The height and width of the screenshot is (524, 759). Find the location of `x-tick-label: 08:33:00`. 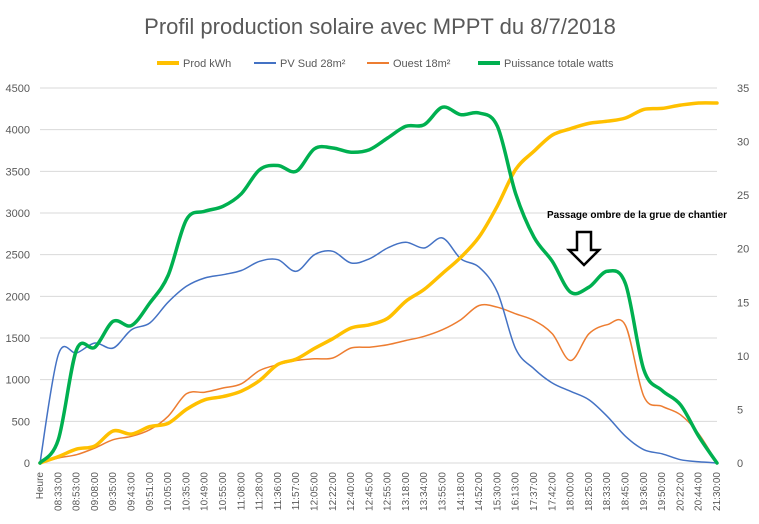

x-tick-label: 08:33:00 is located at coordinates (58, 491).